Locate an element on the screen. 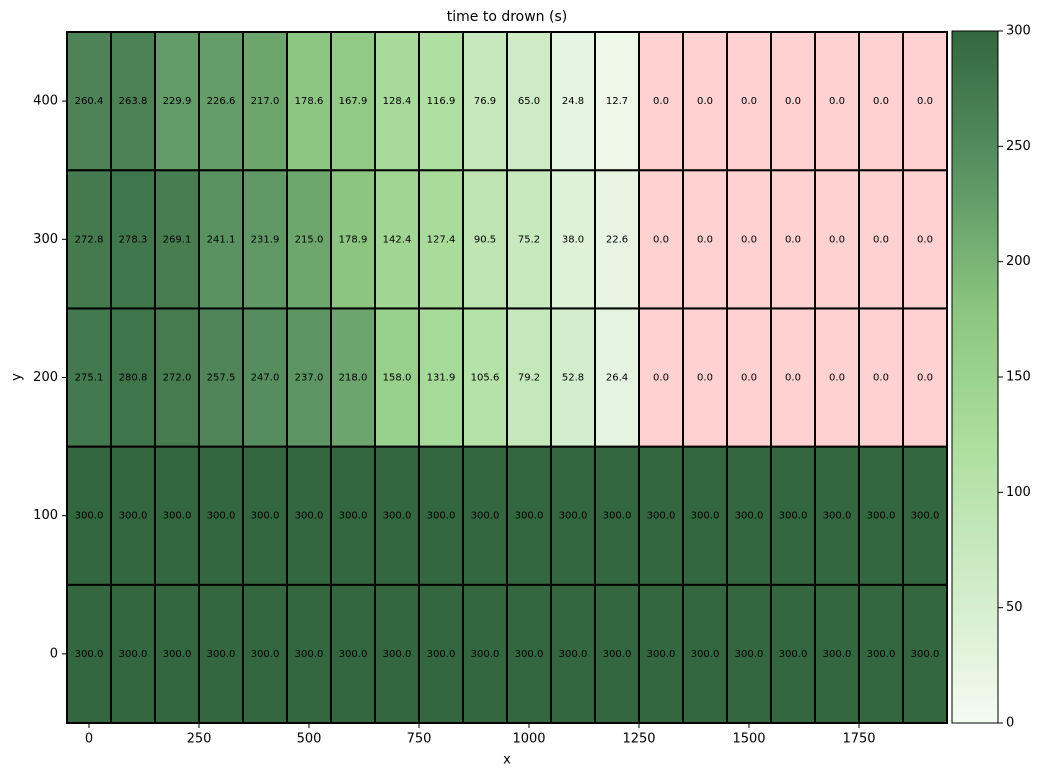 The image size is (1042, 777). cell-label: 218.0 is located at coordinates (353, 378).